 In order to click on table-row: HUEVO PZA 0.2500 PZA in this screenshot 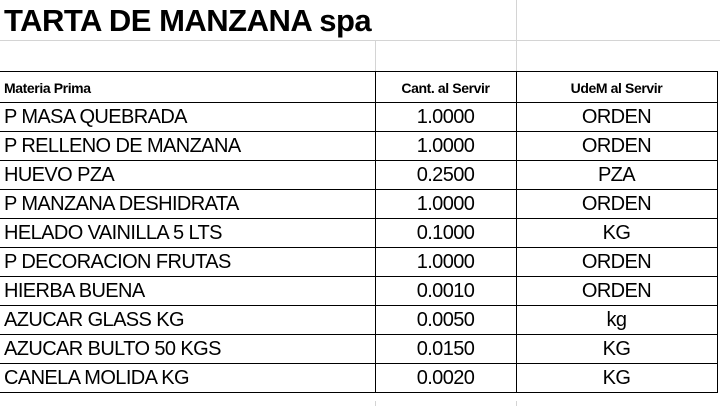, I will do `click(359, 175)`.